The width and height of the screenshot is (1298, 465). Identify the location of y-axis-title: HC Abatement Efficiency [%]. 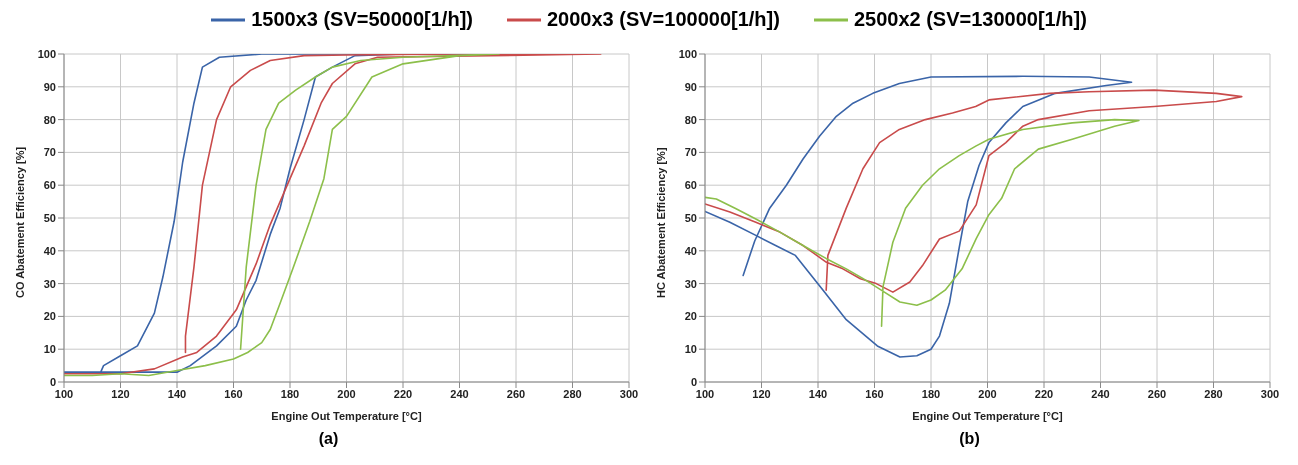
(660, 222).